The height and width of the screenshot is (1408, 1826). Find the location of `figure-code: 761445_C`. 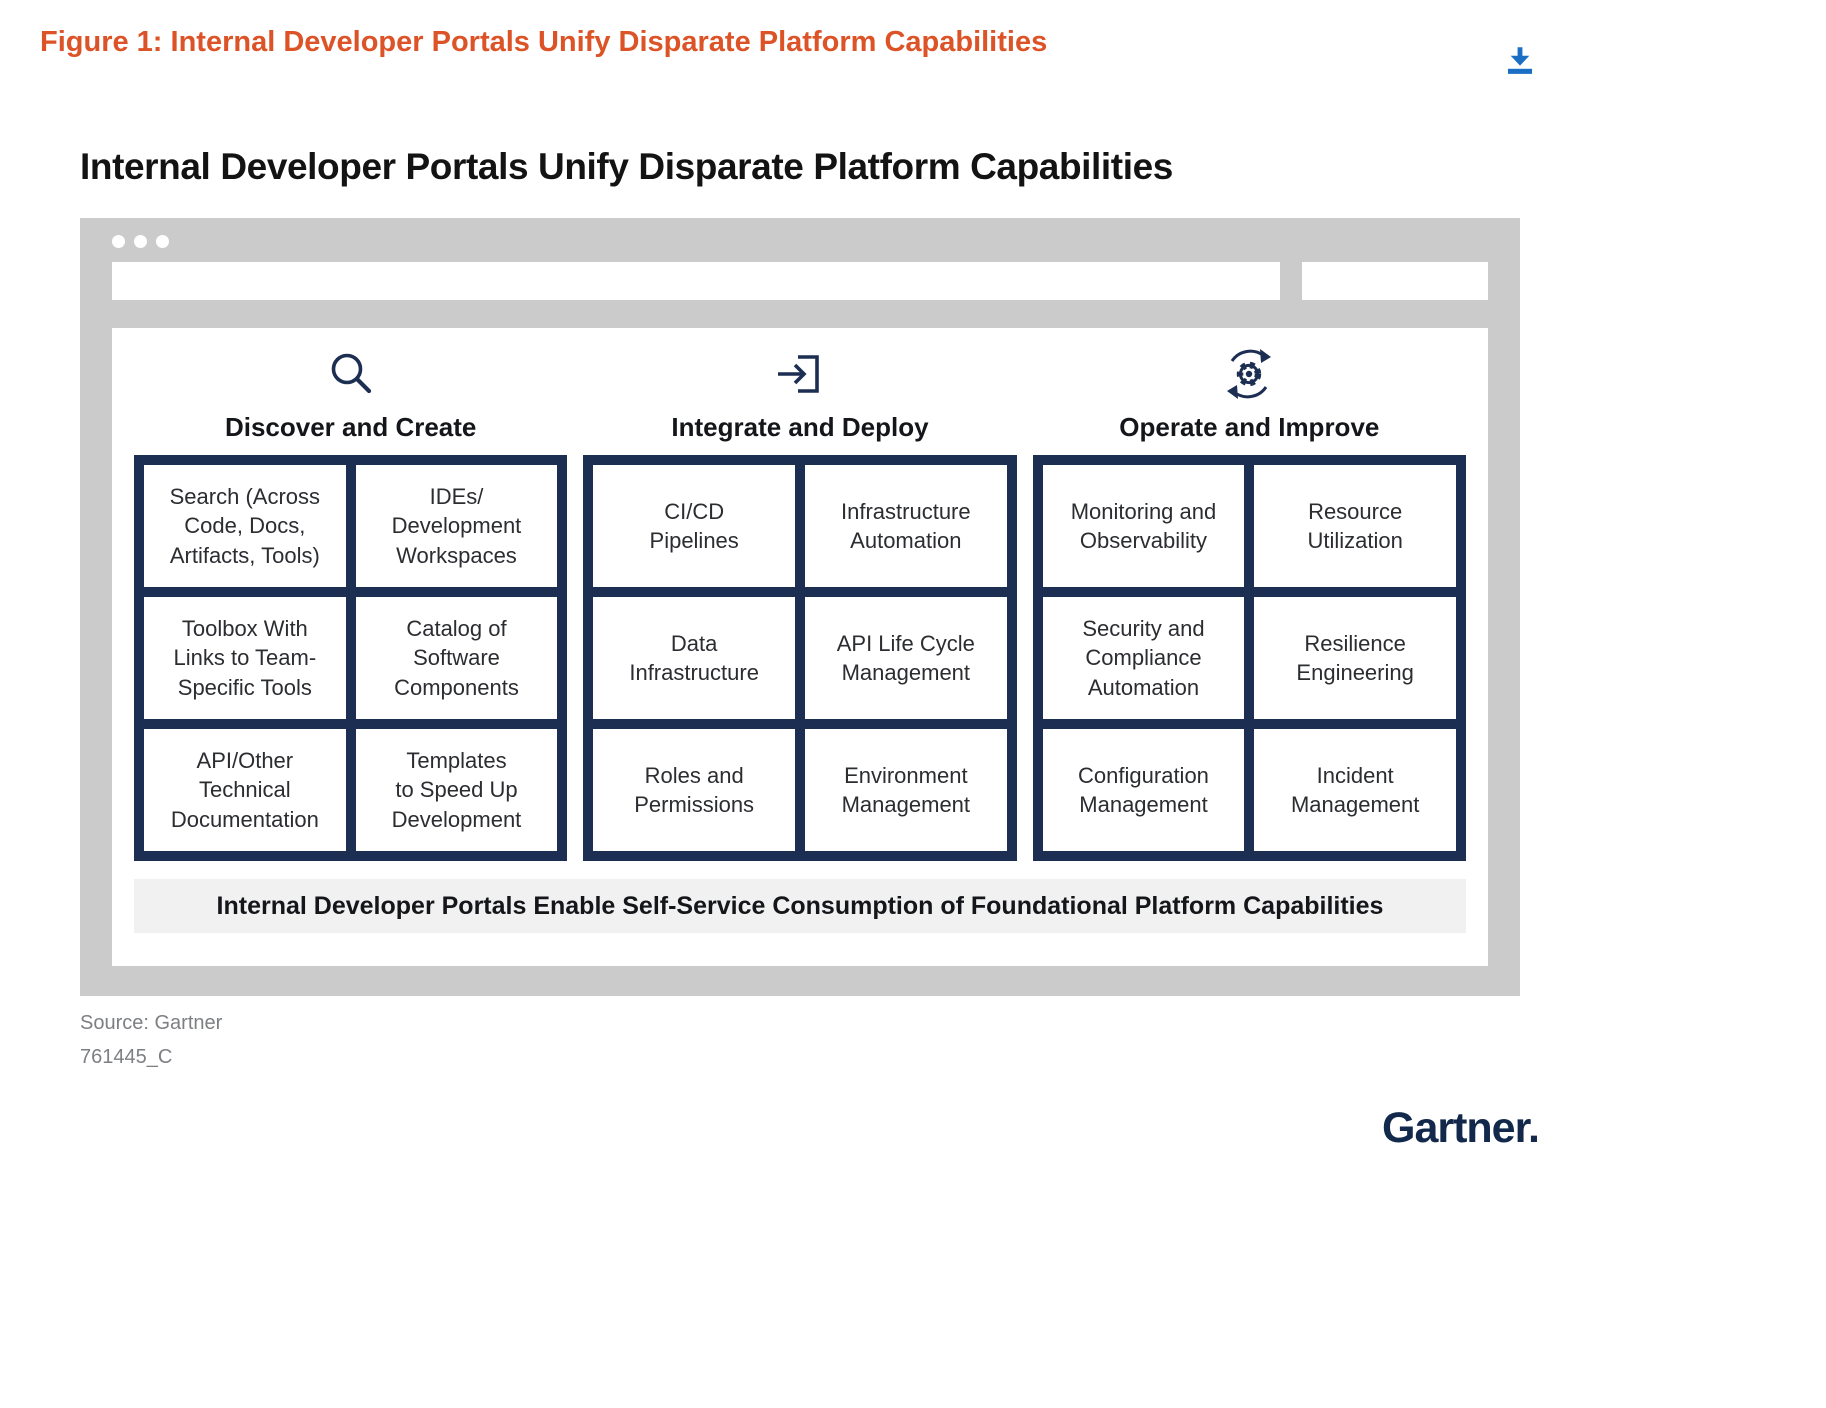

figure-code: 761445_C is located at coordinates (126, 1057).